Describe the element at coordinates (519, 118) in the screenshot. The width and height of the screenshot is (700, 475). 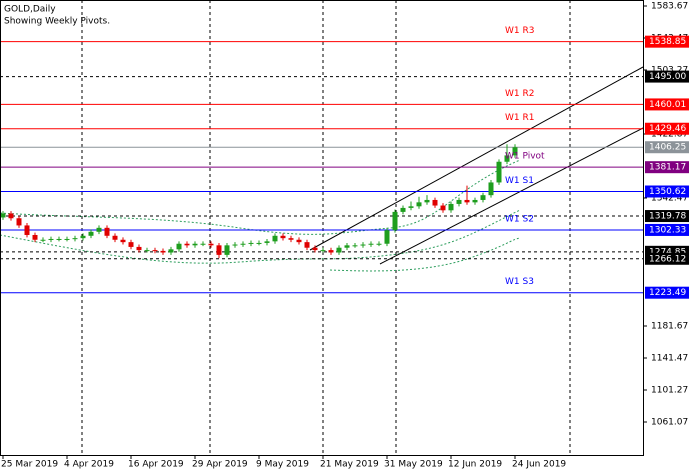
I see `pivot-name: W1 R1` at that location.